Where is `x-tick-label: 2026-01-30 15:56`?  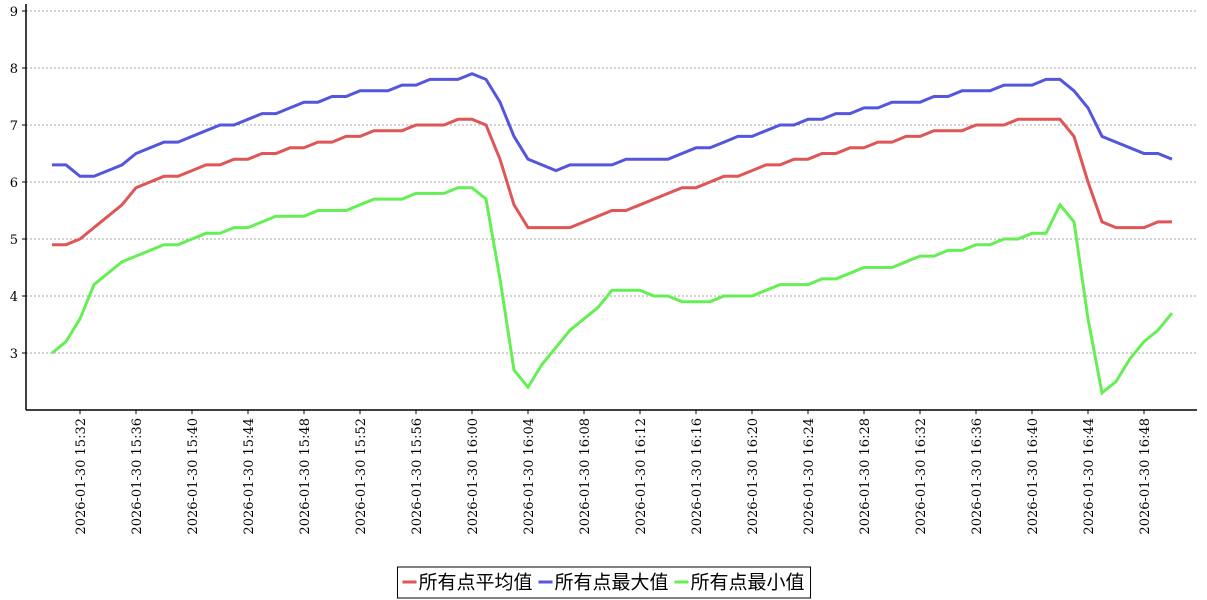 x-tick-label: 2026-01-30 15:56 is located at coordinates (417, 476).